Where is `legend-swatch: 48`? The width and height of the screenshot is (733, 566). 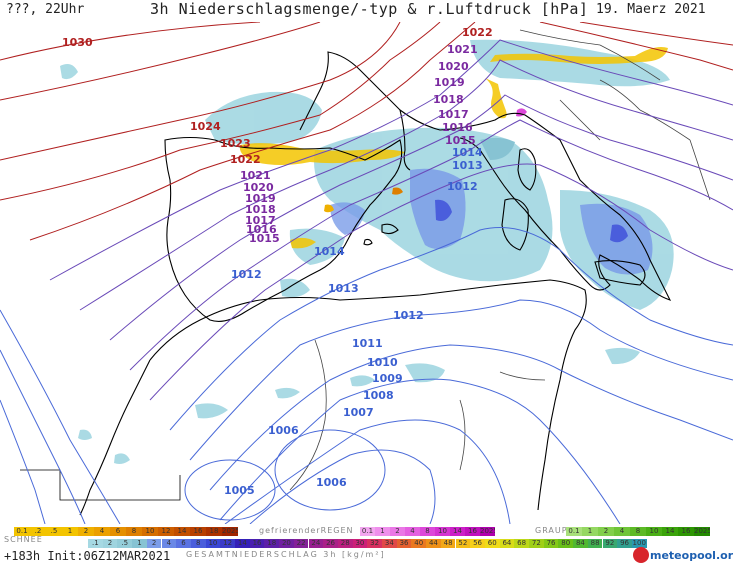
legend-swatch: 48 is located at coordinates (448, 543).